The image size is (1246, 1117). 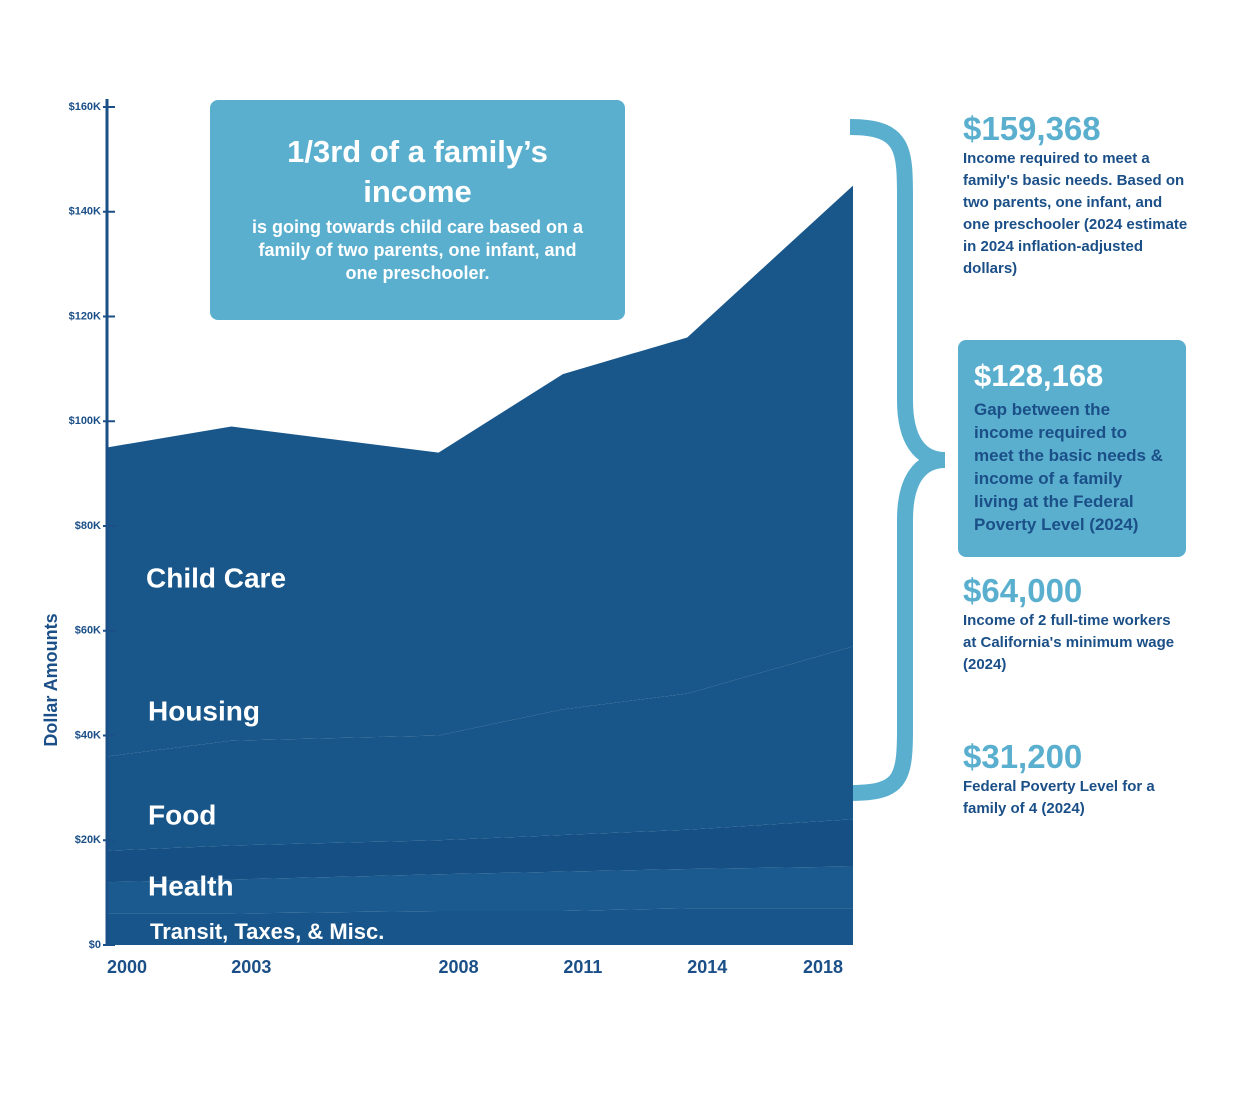 What do you see at coordinates (417, 171) in the screenshot?
I see `callout-headline: 1/3rd of a family’s income` at bounding box center [417, 171].